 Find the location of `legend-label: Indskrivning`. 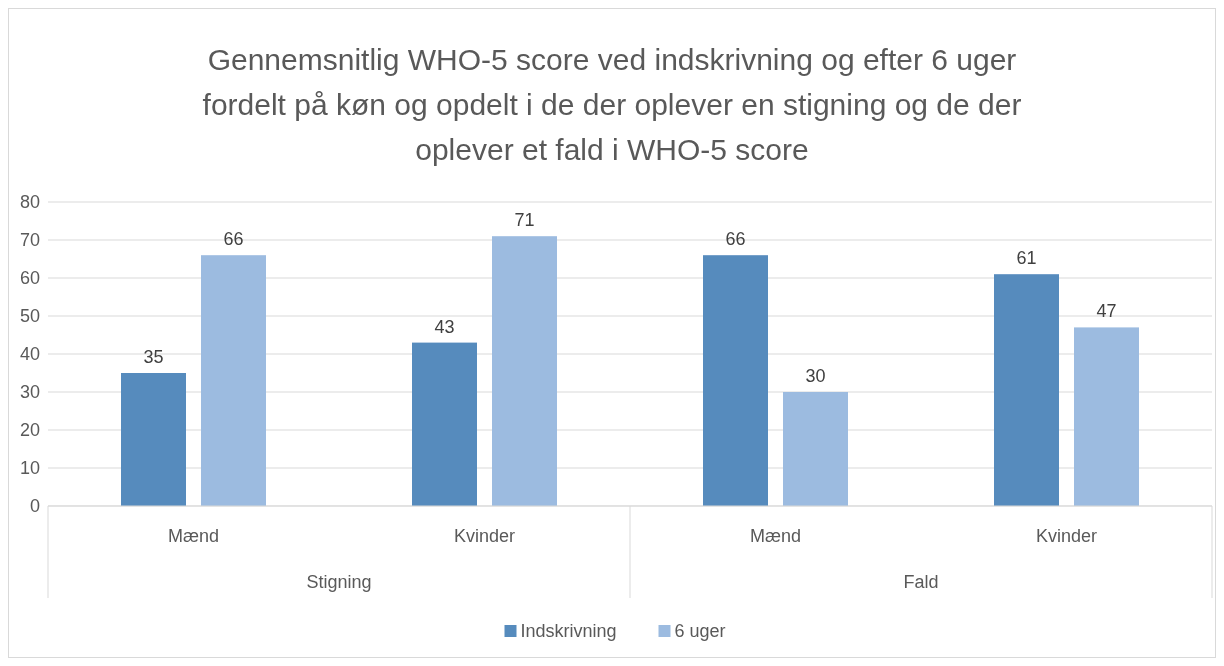

legend-label: Indskrivning is located at coordinates (568, 631).